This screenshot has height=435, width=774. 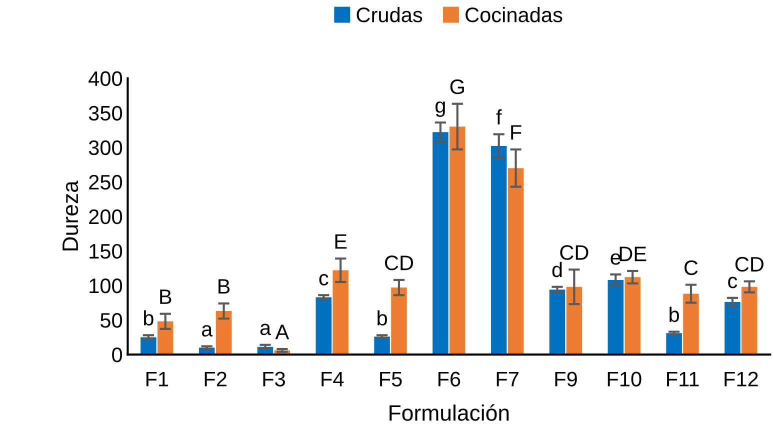 I want to click on x-tick-label: F9, so click(x=566, y=379).